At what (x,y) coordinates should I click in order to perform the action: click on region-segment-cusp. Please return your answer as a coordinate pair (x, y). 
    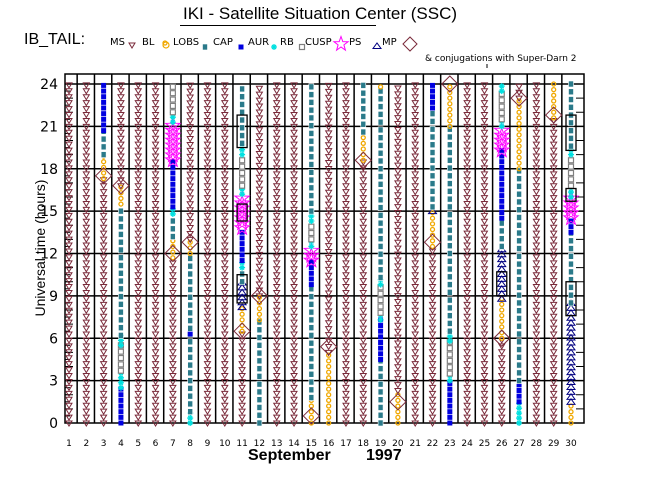
    Looking at the image, I should click on (380, 300).